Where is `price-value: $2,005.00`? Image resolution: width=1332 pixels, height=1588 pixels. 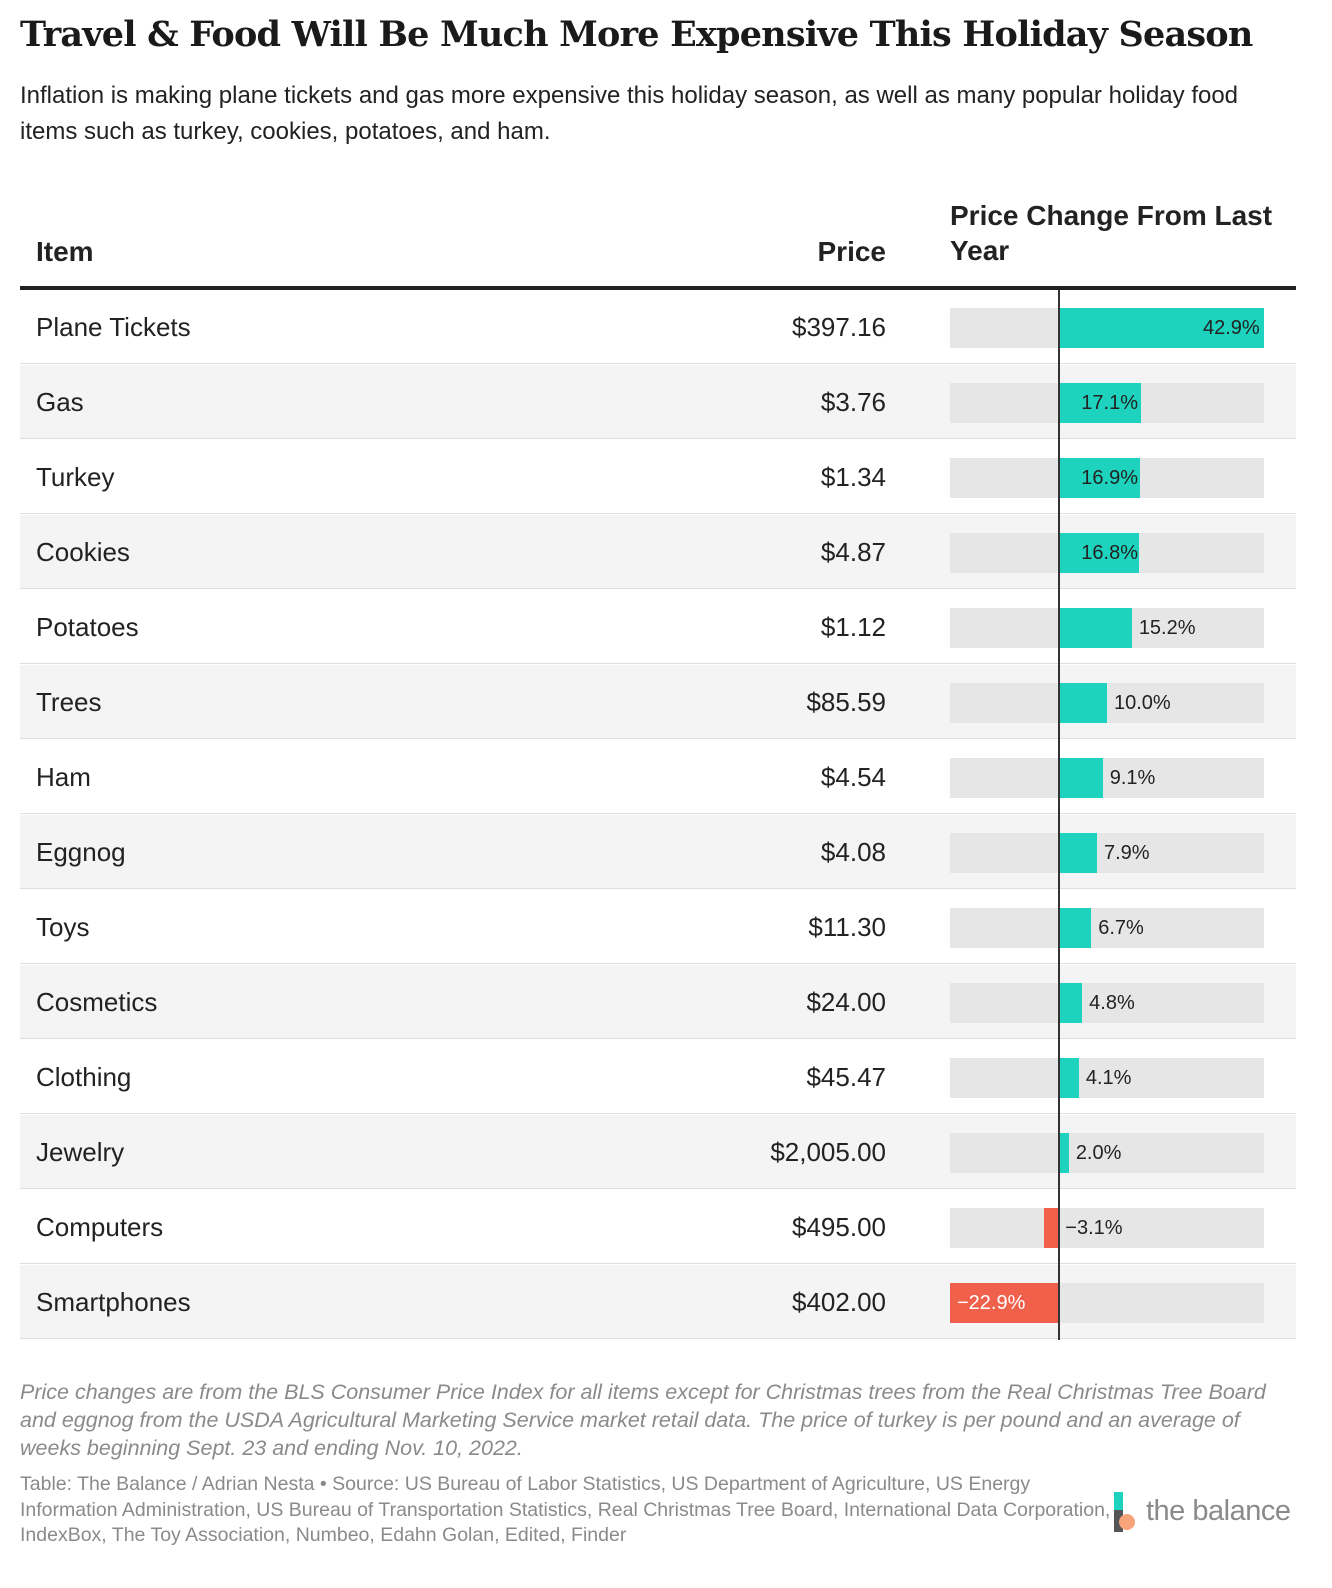
price-value: $2,005.00 is located at coordinates (828, 1152).